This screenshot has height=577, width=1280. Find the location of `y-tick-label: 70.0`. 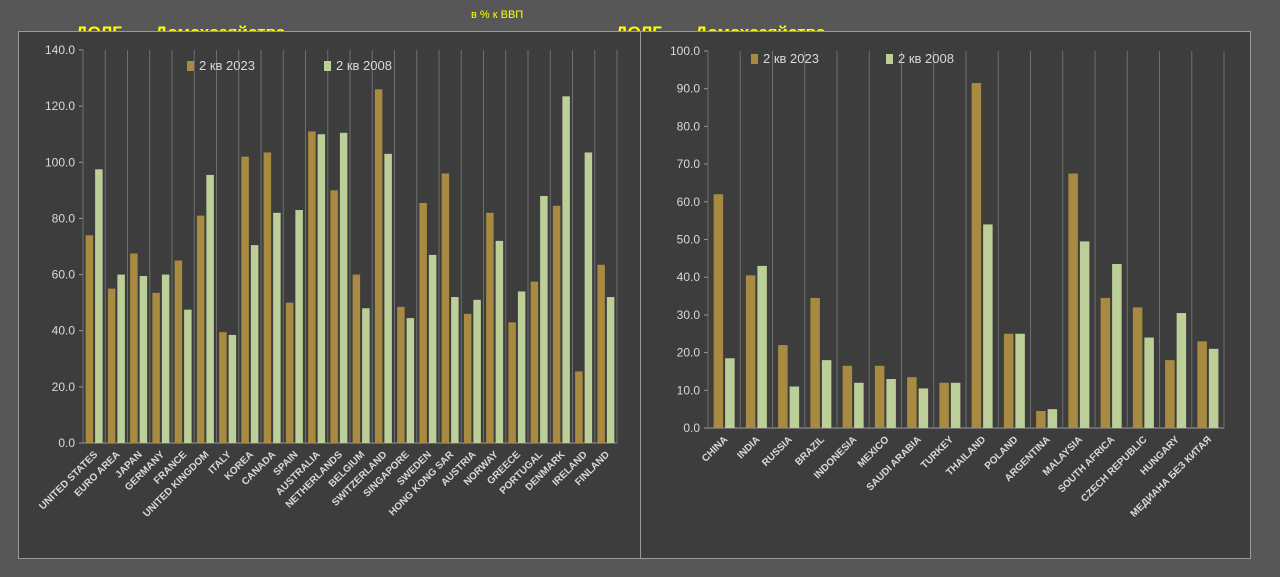

y-tick-label: 70.0 is located at coordinates (689, 164).